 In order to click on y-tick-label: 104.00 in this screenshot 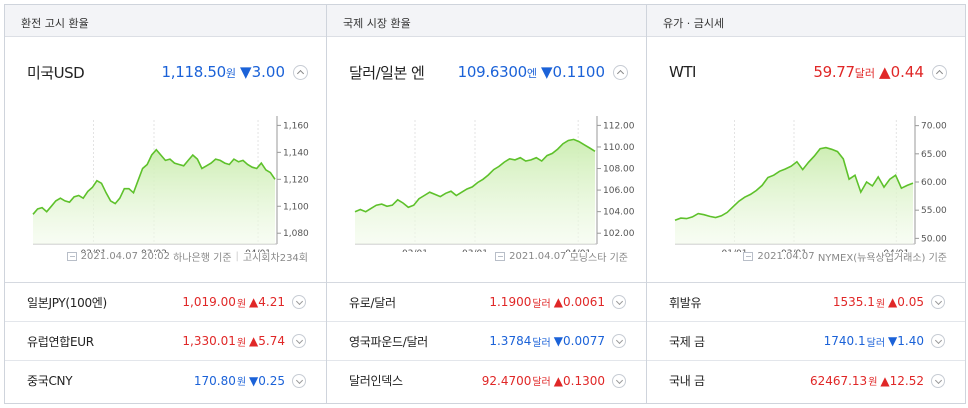, I will do `click(619, 213)`.